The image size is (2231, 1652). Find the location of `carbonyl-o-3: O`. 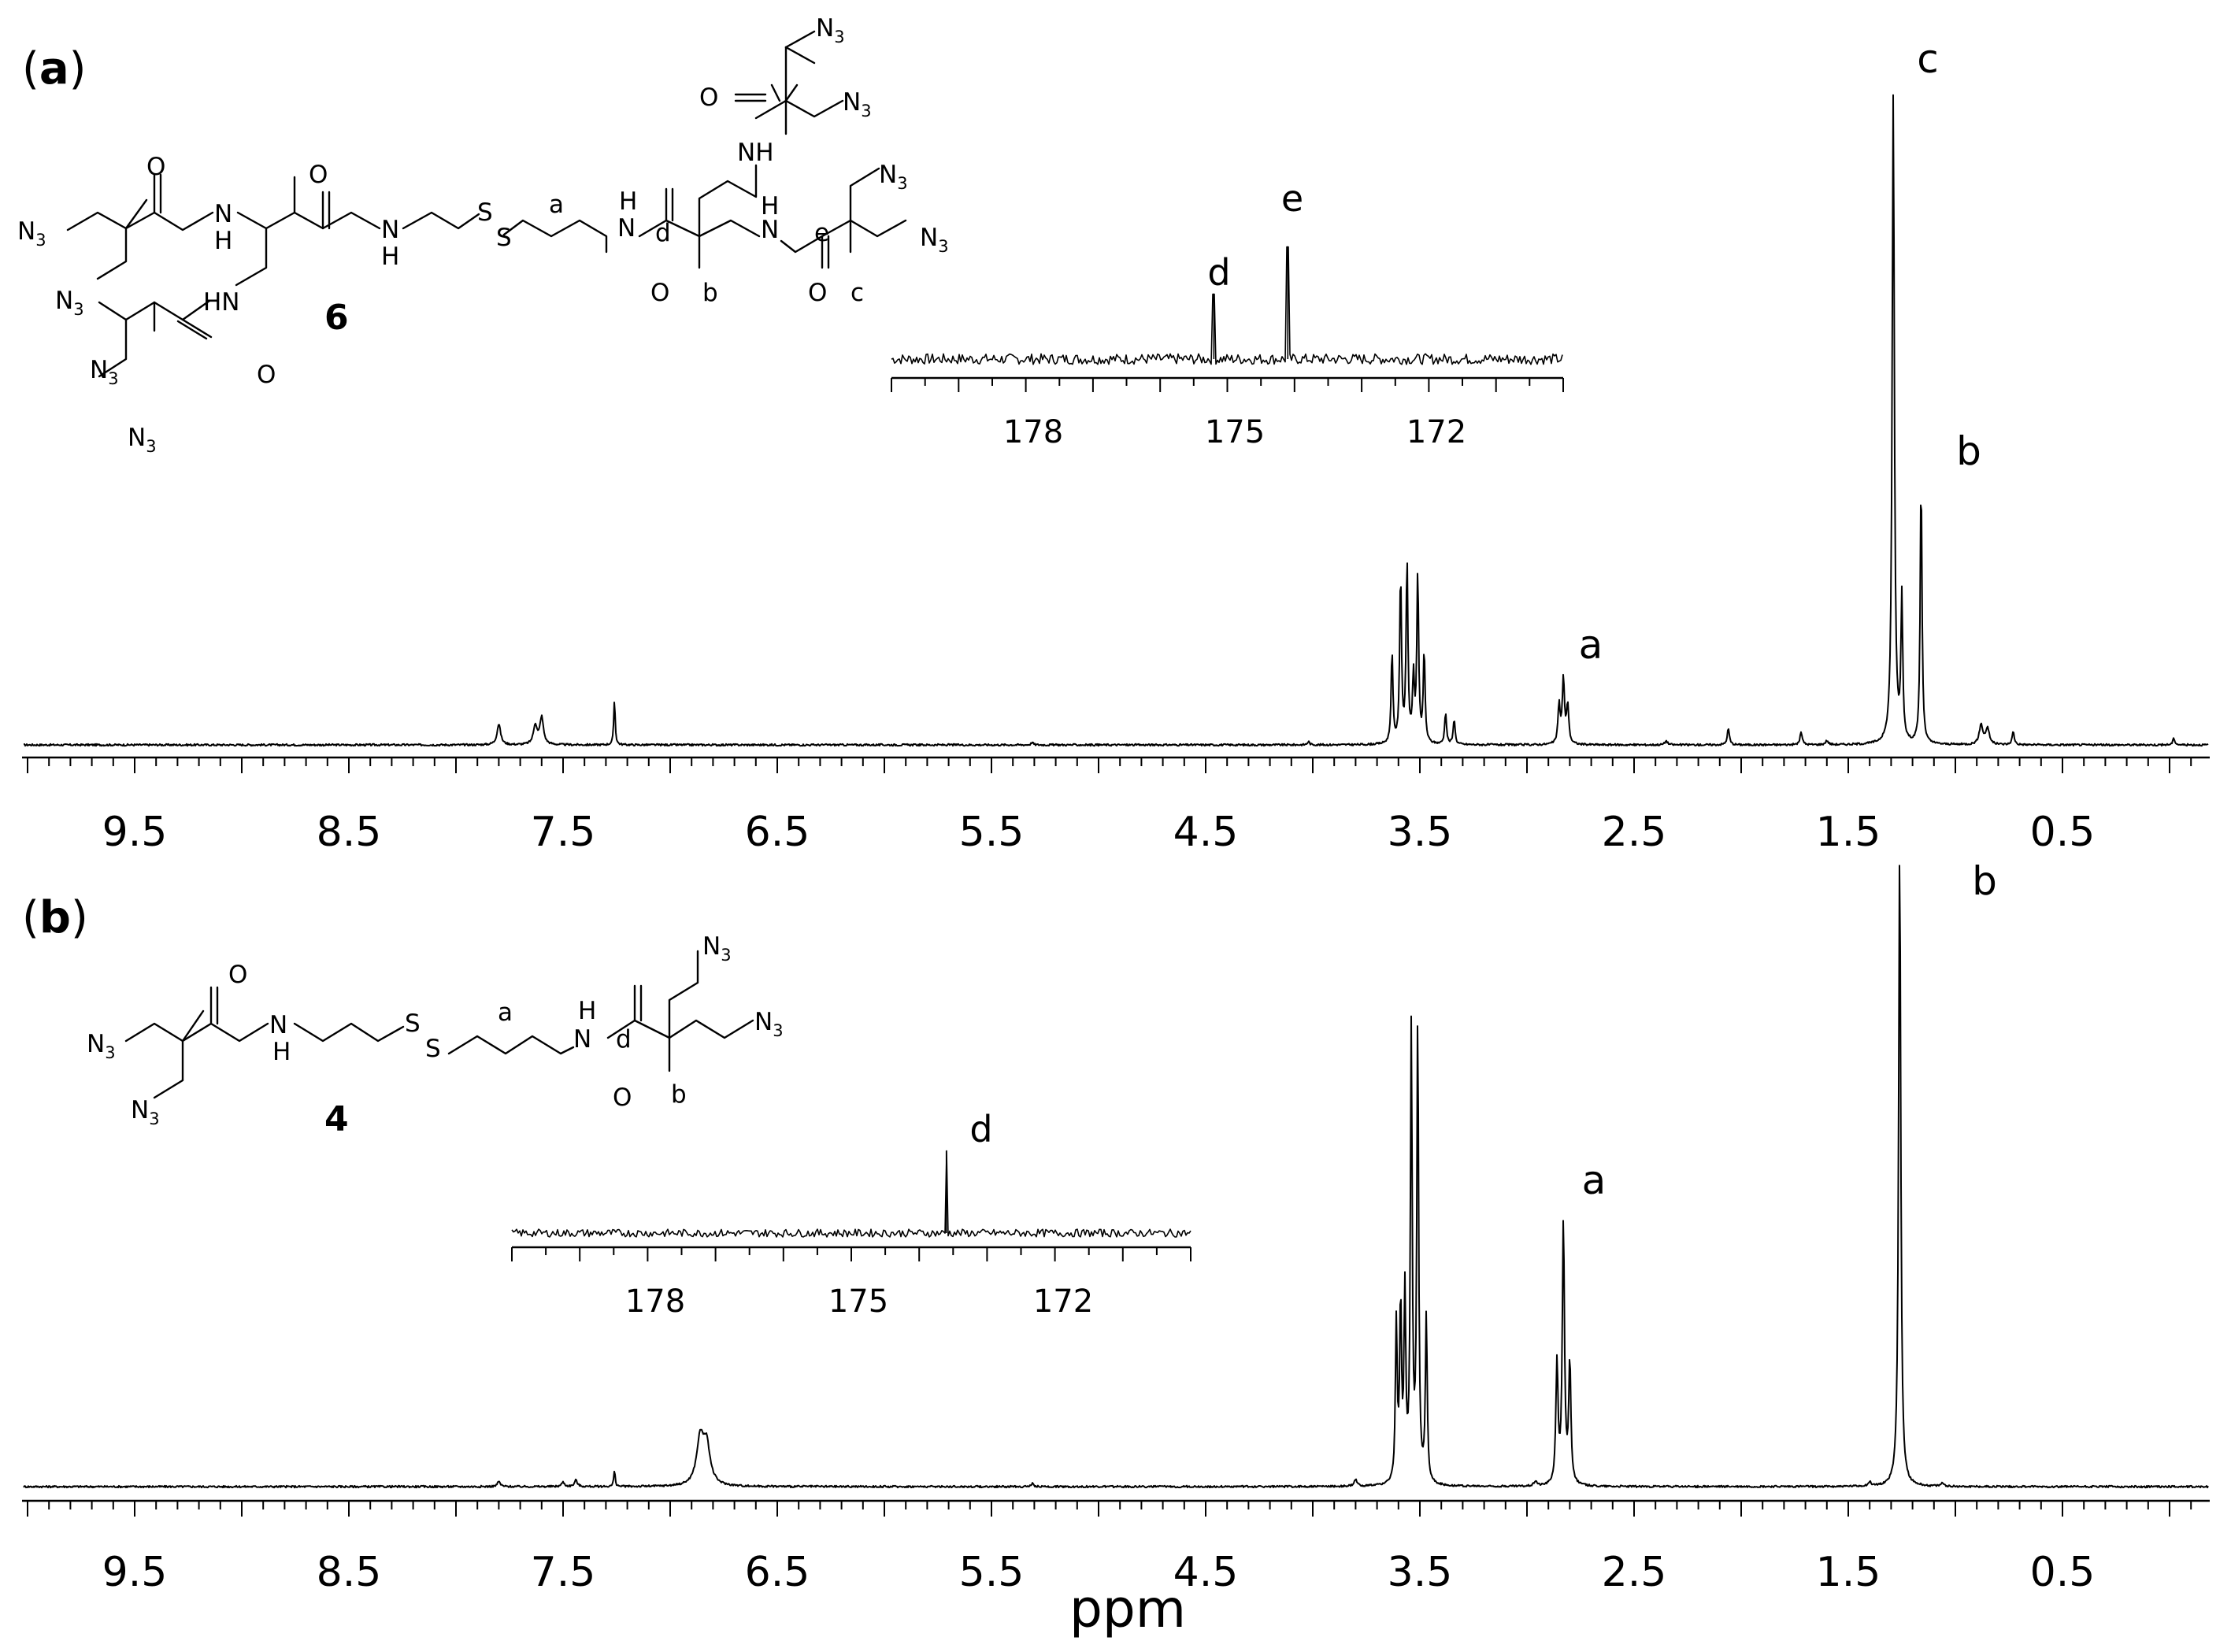

carbonyl-o-3: O is located at coordinates (660, 293).